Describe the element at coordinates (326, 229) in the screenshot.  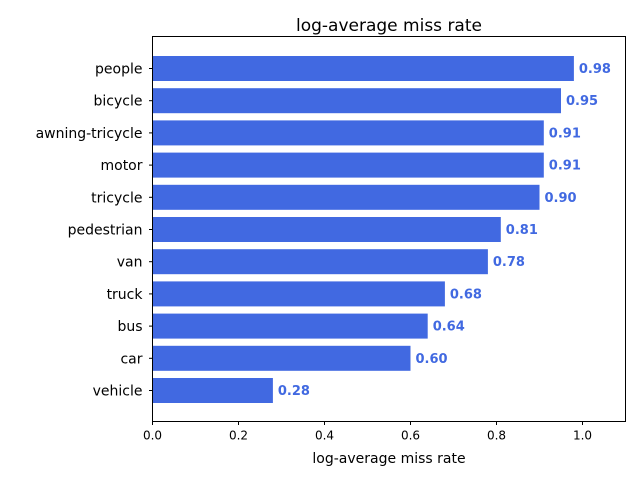
I see `bar-pedestrian` at that location.